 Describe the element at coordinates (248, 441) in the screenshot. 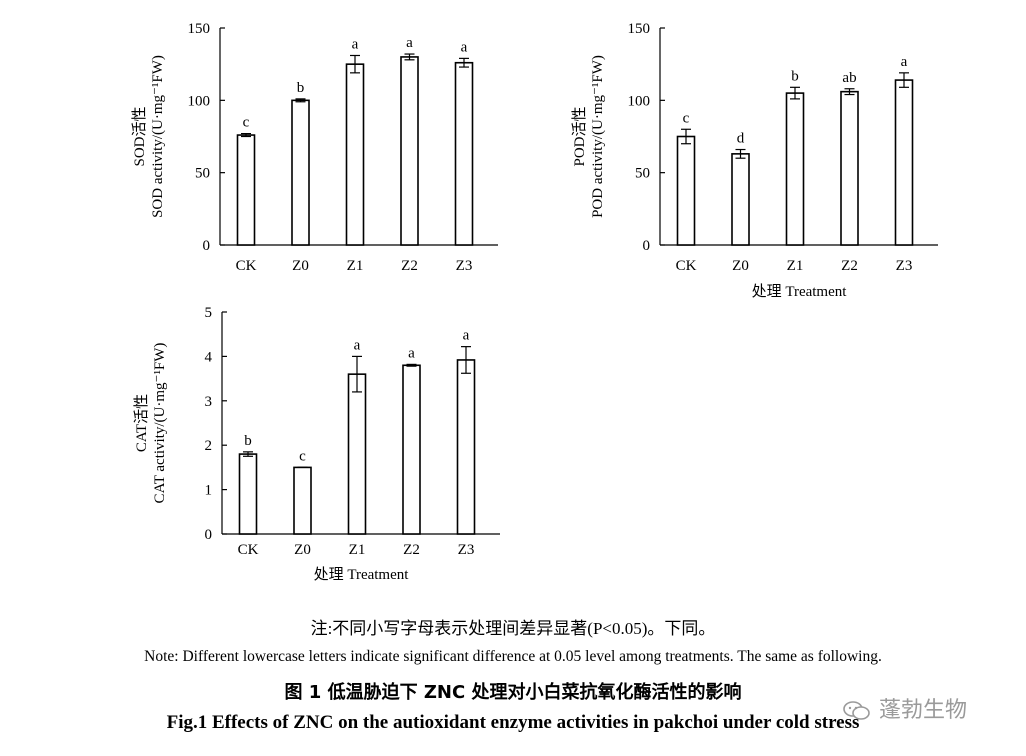

I see `cat-significance-letter: b` at that location.